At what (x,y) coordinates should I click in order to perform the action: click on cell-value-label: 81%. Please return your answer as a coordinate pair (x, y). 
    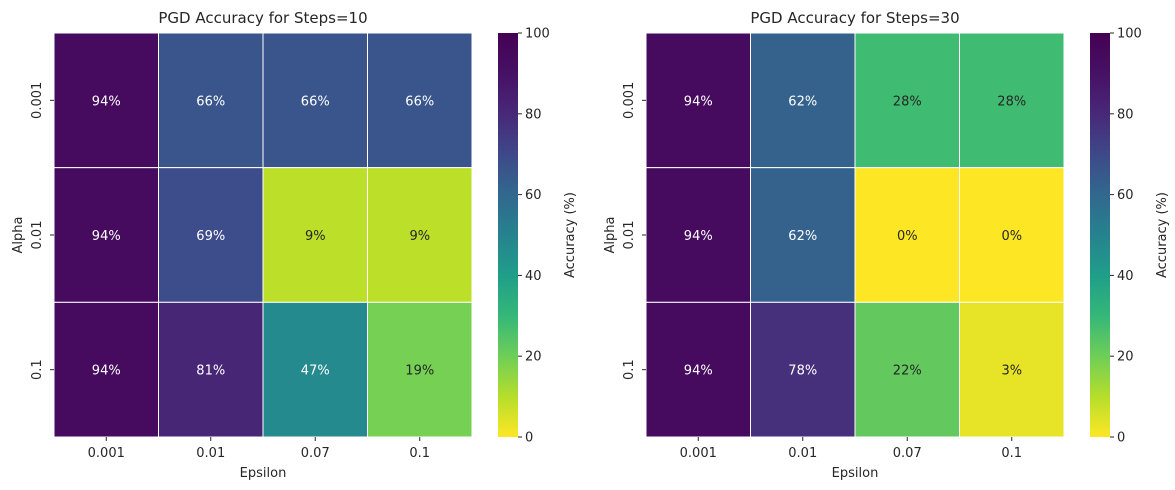
    Looking at the image, I should click on (210, 371).